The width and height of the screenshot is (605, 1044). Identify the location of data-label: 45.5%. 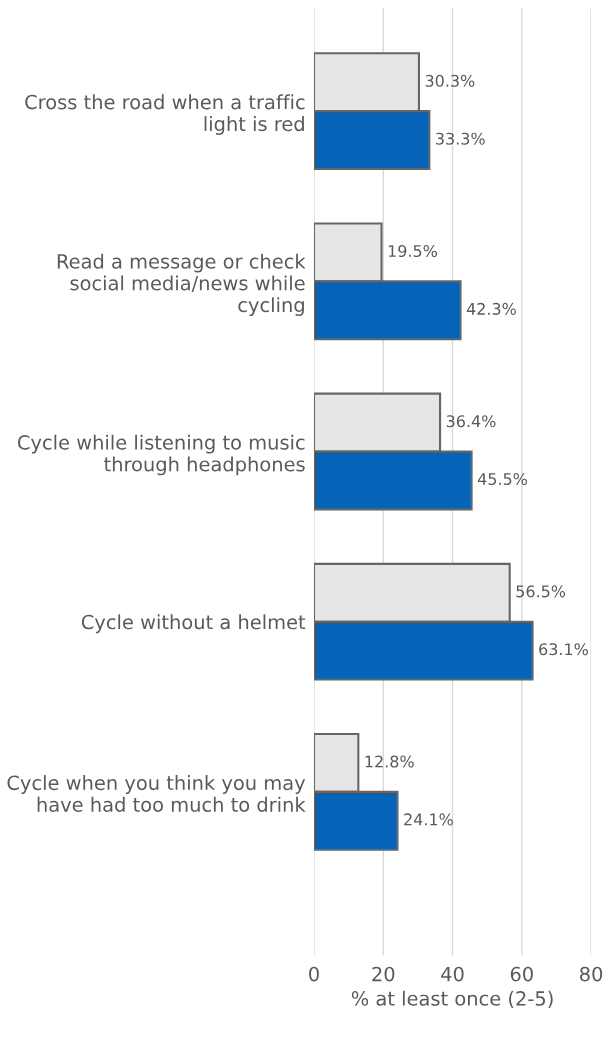
(502, 479).